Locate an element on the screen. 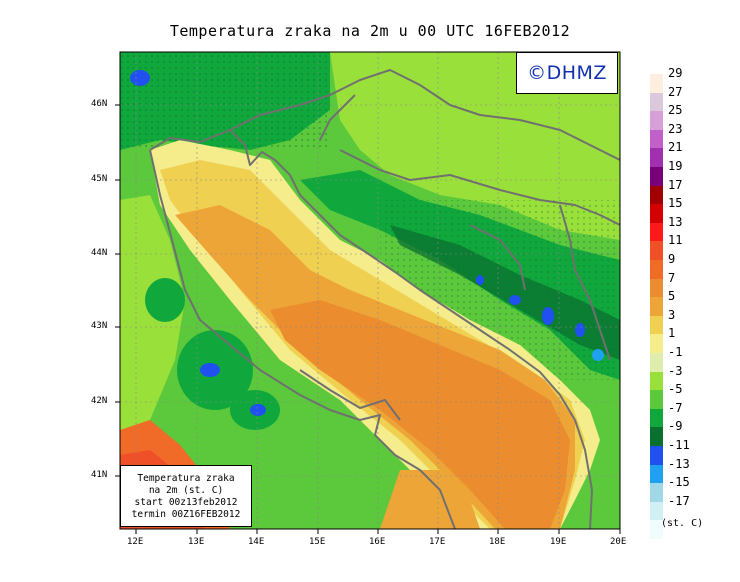  lon-label: 16E is located at coordinates (377, 542).